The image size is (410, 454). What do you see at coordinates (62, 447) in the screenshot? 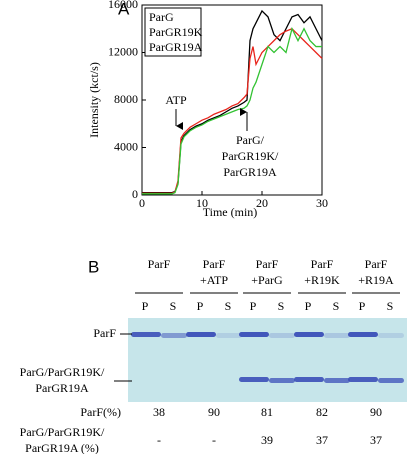
I see `row-label: ParGR19A (%)` at bounding box center [62, 447].